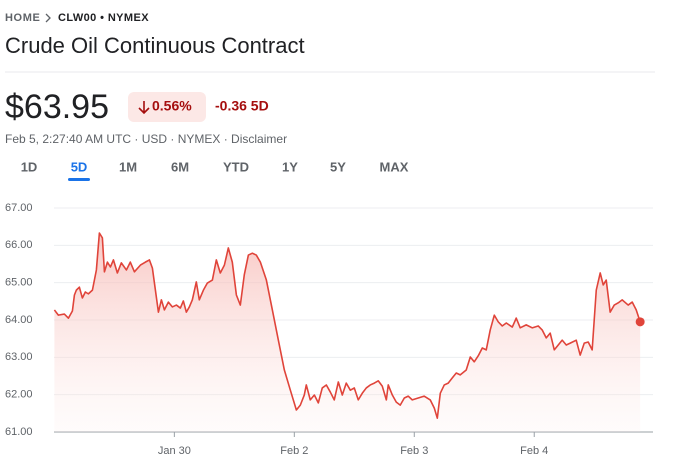 This screenshot has height=467, width=683. Describe the element at coordinates (48, 18) in the screenshot. I see `breadcrumb-chevron` at that location.